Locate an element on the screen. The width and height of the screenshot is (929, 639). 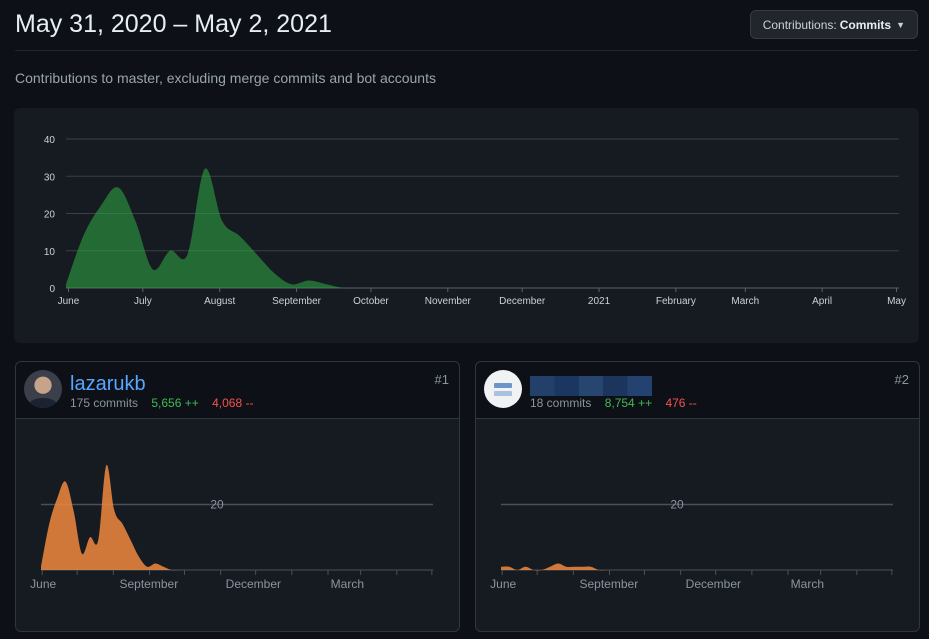
commit-count-link: 175 commits is located at coordinates (104, 403).